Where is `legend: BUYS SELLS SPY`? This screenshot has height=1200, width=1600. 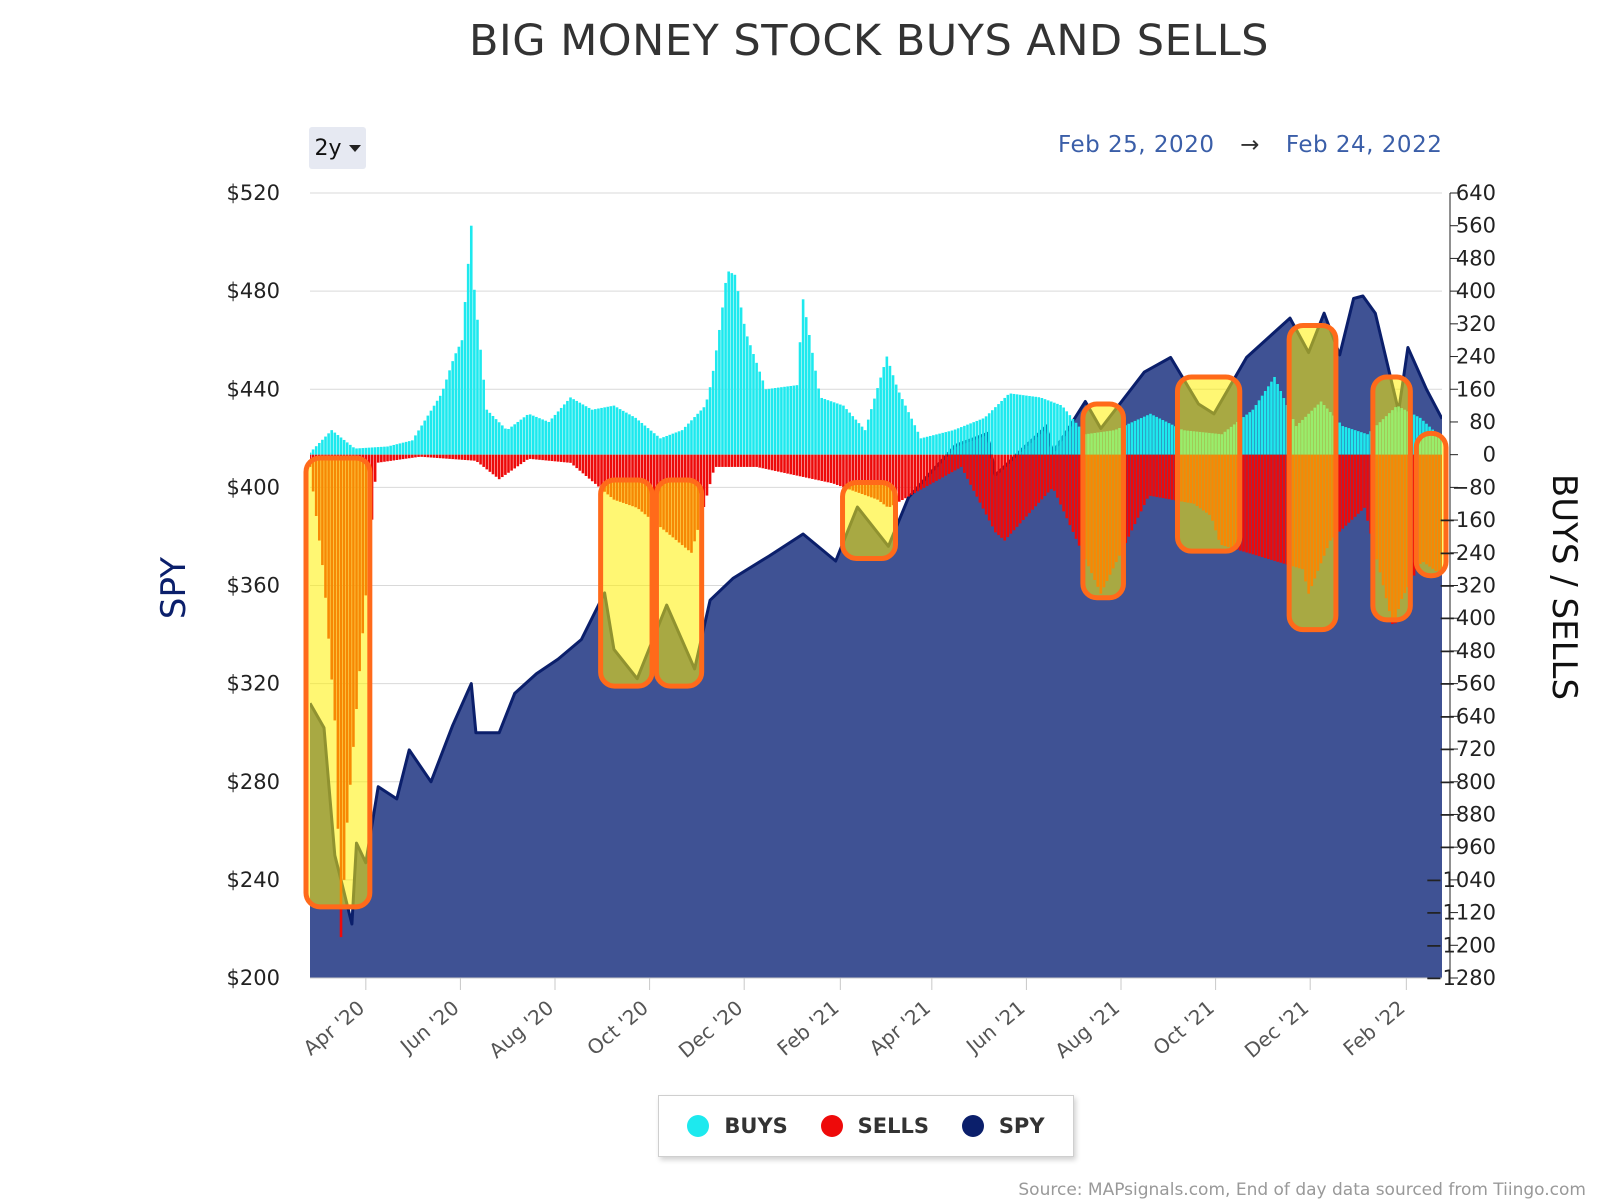
legend: BUYS SELLS SPY is located at coordinates (866, 1126).